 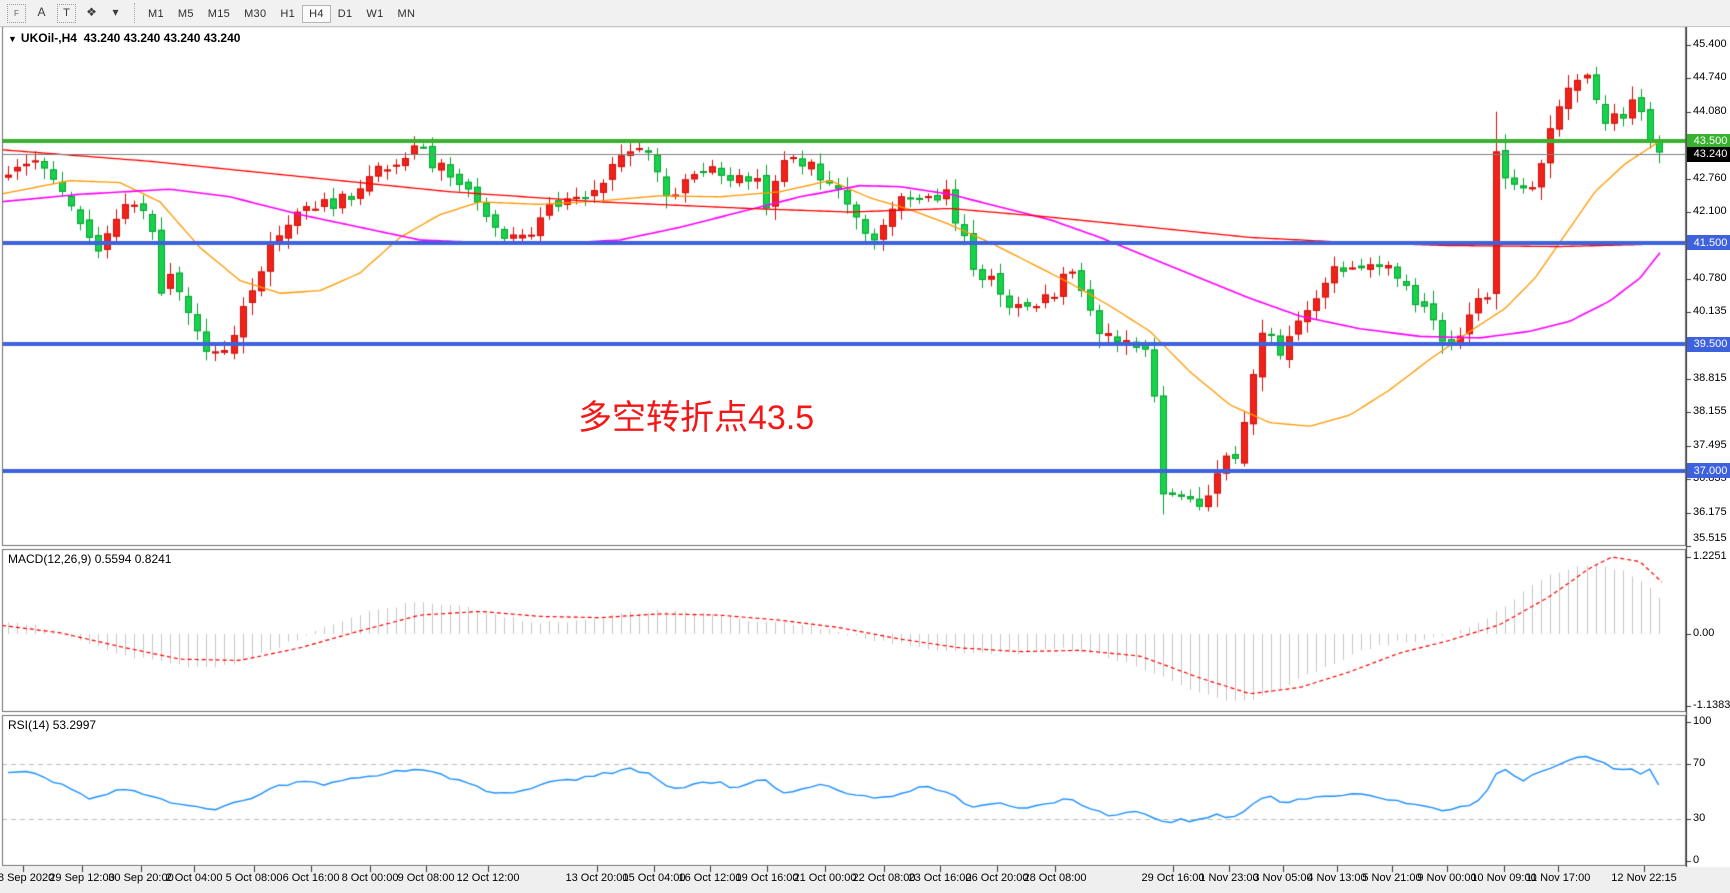 I want to click on level-price-label-43.500: 43.500, so click(x=1708, y=141).